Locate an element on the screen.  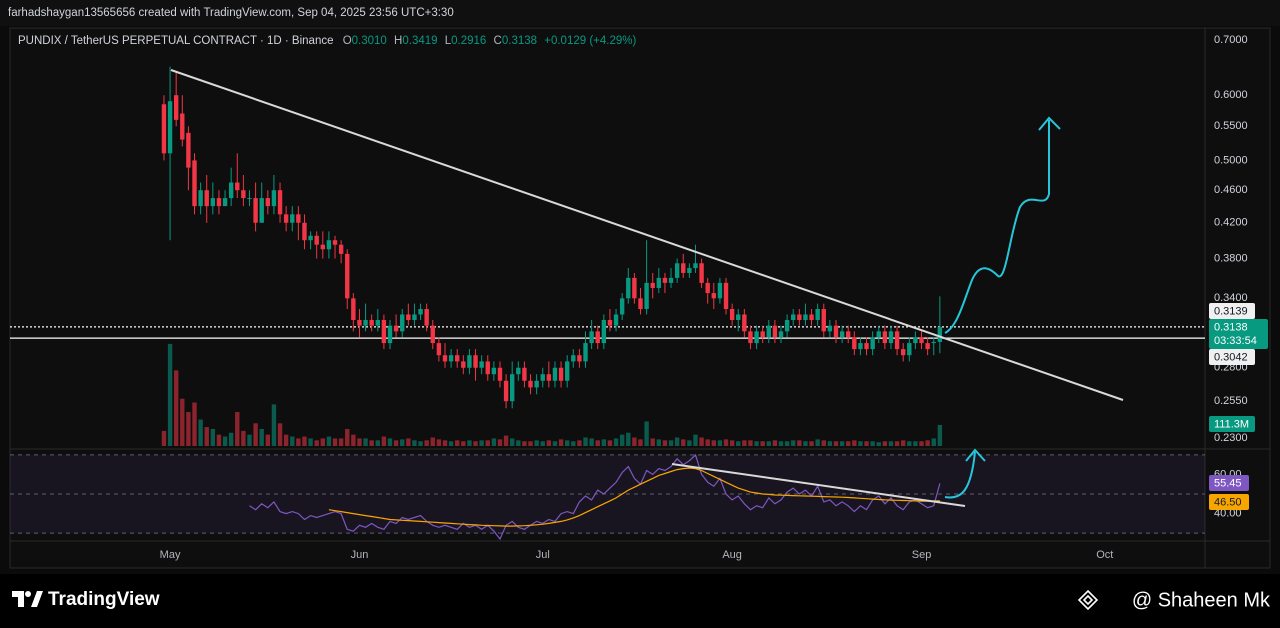
header-bar is located at coordinates (640, 13).